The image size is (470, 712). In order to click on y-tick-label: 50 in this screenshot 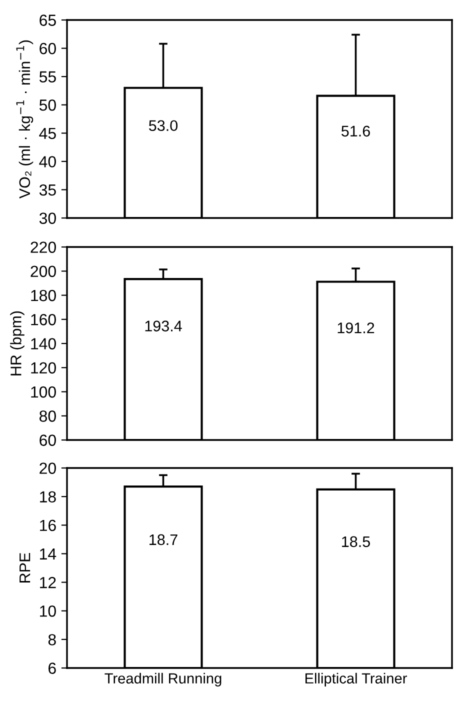, I will do `click(47, 105)`.